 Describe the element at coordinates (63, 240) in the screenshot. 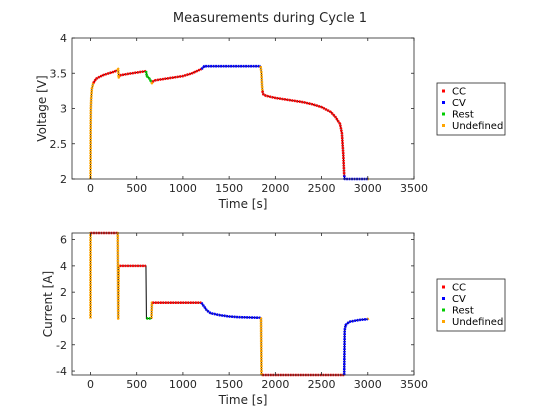

I see `y-tick-label: 6` at that location.